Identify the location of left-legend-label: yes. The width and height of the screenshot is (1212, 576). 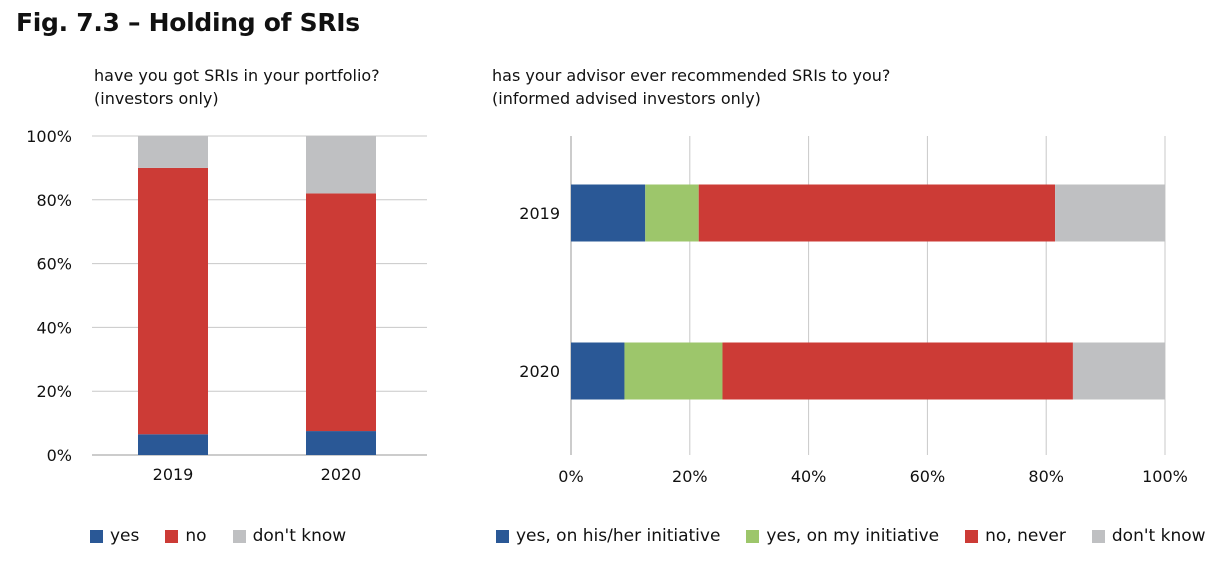
(125, 536).